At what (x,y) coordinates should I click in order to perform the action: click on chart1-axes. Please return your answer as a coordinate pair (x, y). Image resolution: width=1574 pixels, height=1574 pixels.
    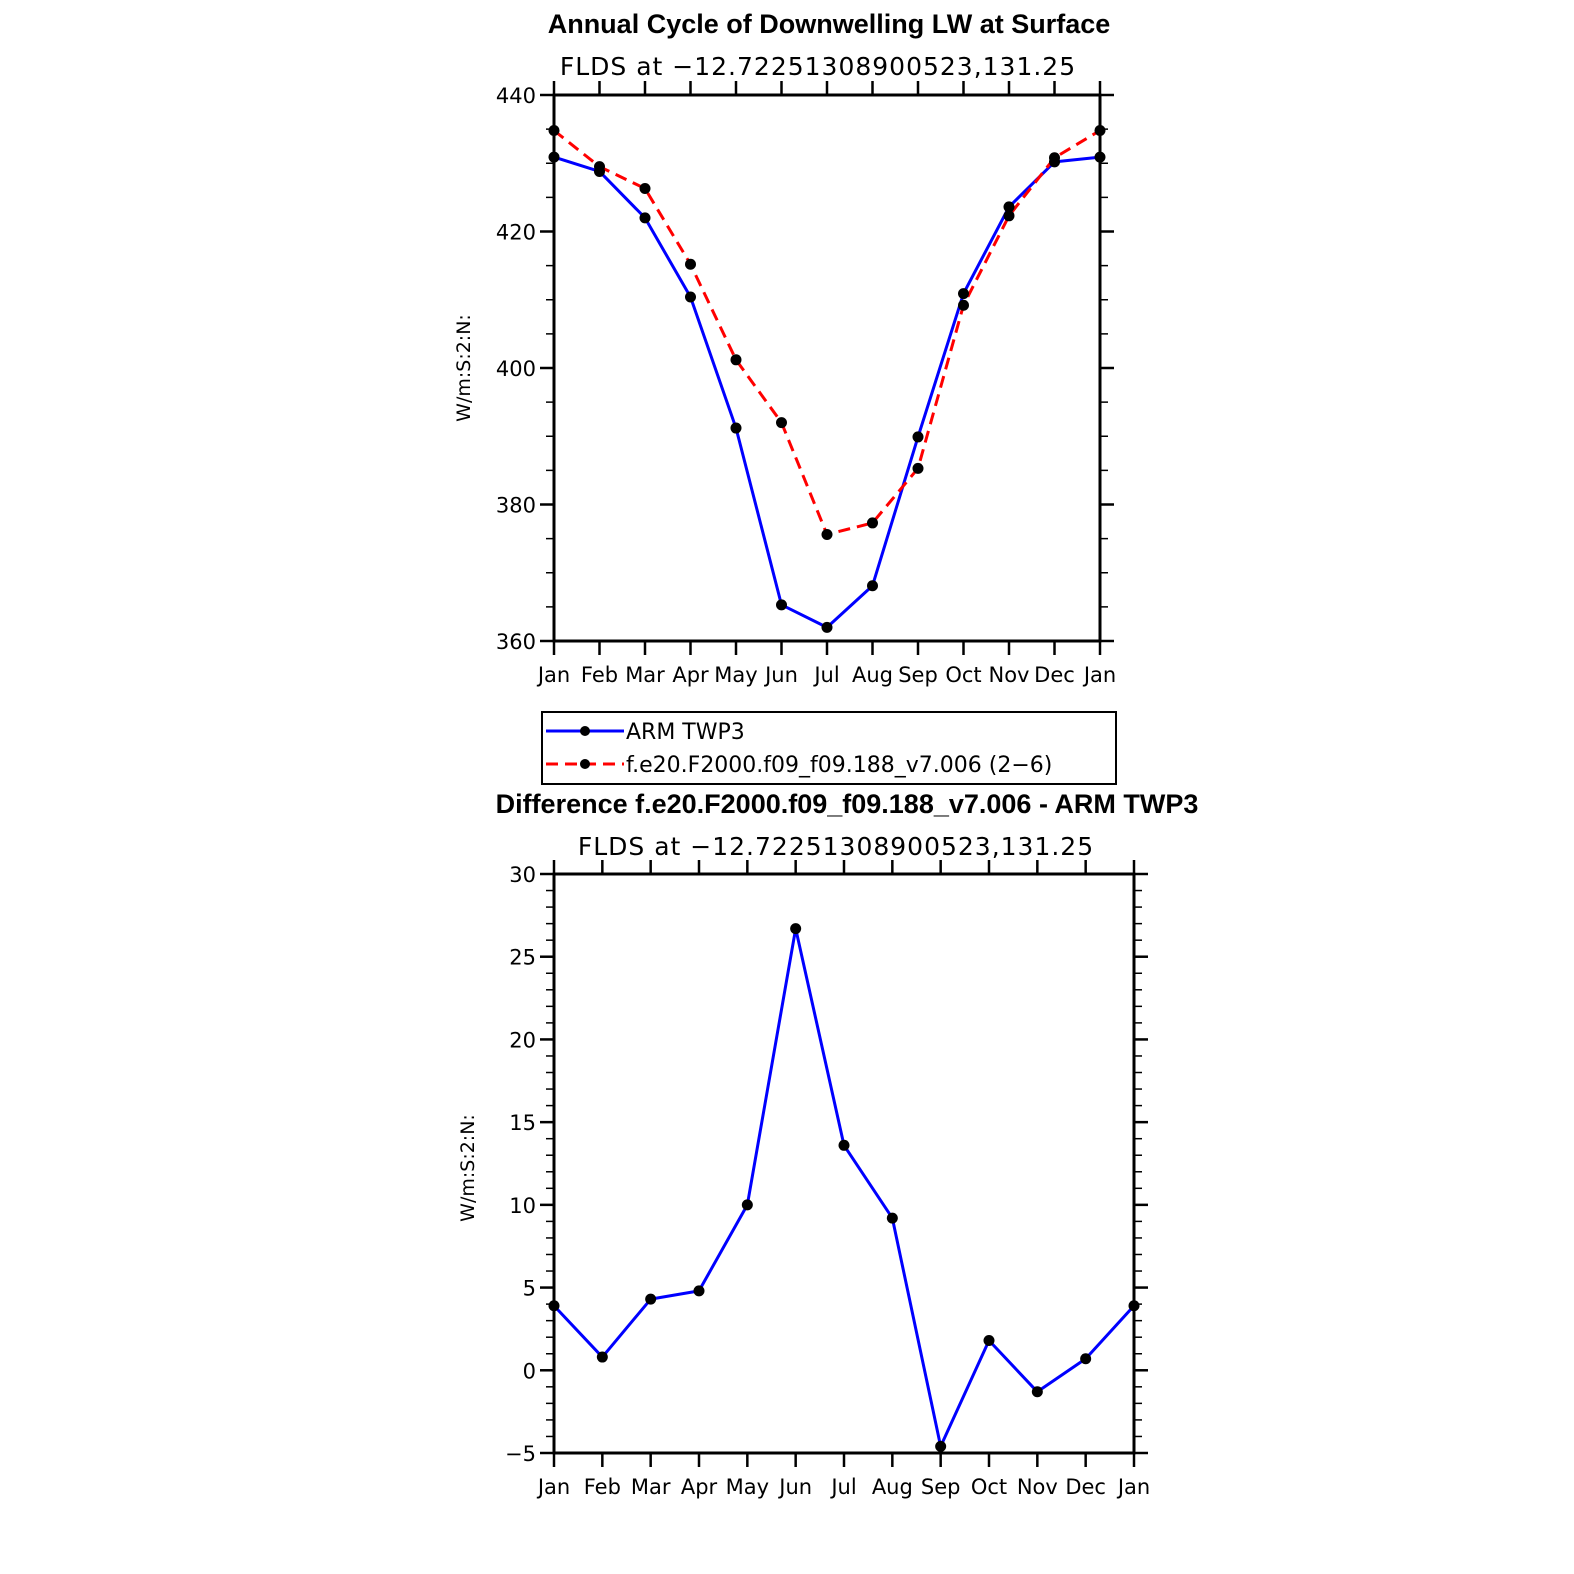
    Looking at the image, I should click on (827, 368).